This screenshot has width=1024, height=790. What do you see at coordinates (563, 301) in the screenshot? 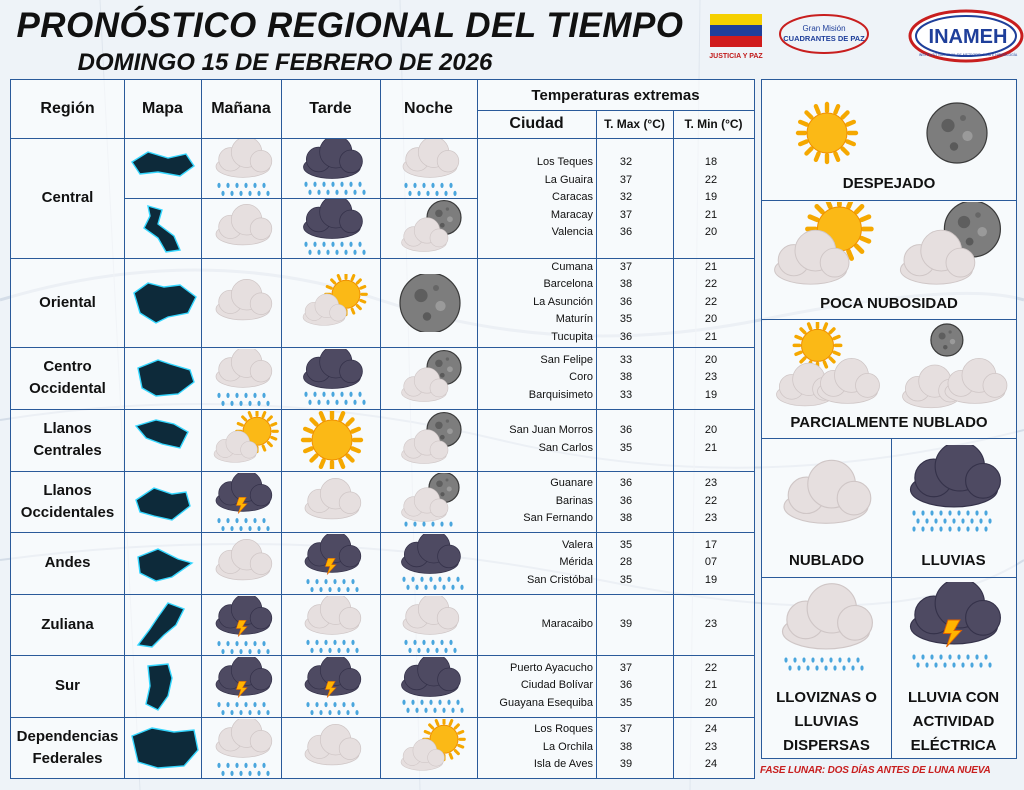
I see `city-name: La Asunción` at bounding box center [563, 301].